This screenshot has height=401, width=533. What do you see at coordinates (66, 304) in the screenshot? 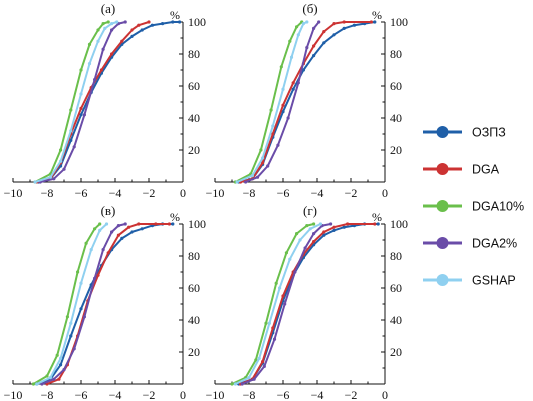
I see `series-dga10` at bounding box center [66, 304].